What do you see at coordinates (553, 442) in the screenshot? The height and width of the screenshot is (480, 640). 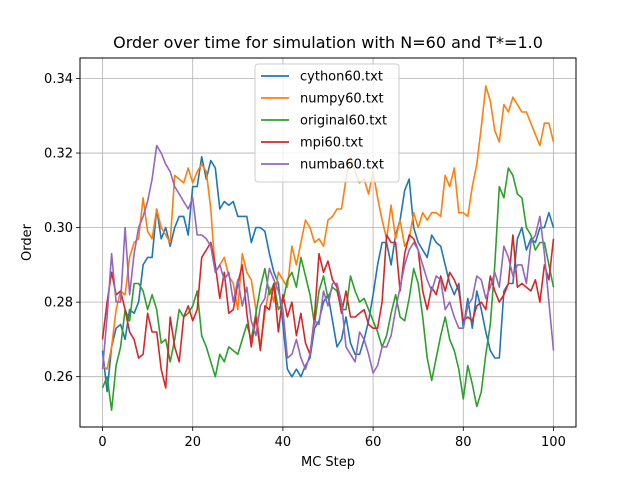 I see `x-tick-label: 100` at bounding box center [553, 442].